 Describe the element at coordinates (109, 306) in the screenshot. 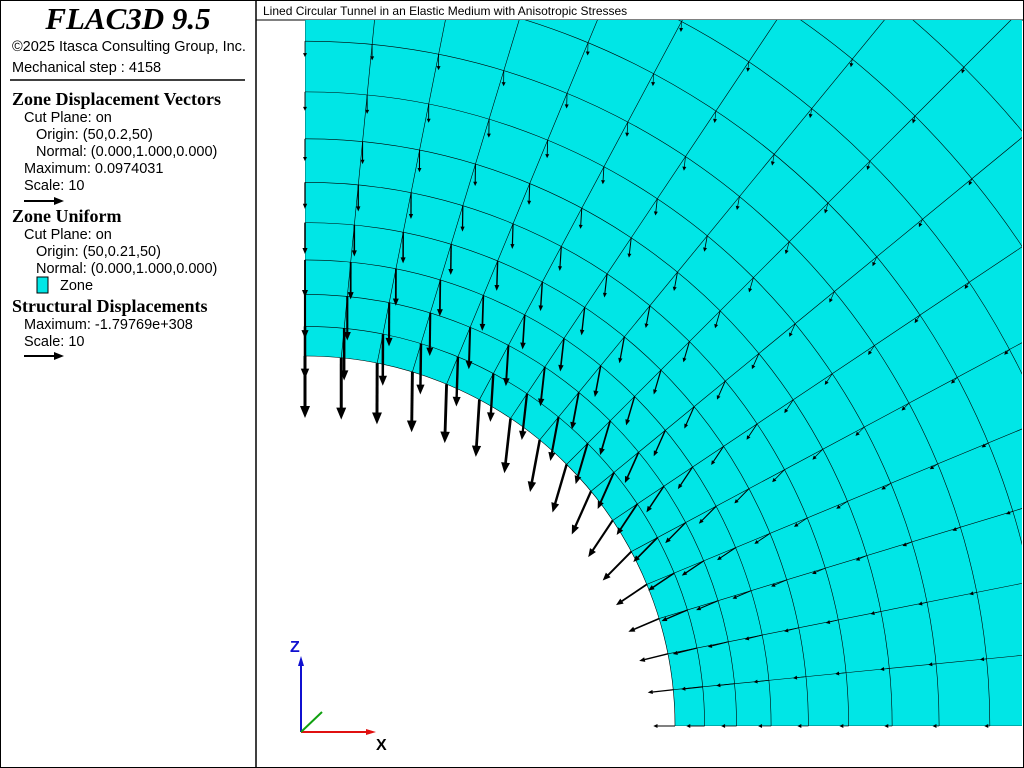

I see `heading: Structural Displacements` at that location.